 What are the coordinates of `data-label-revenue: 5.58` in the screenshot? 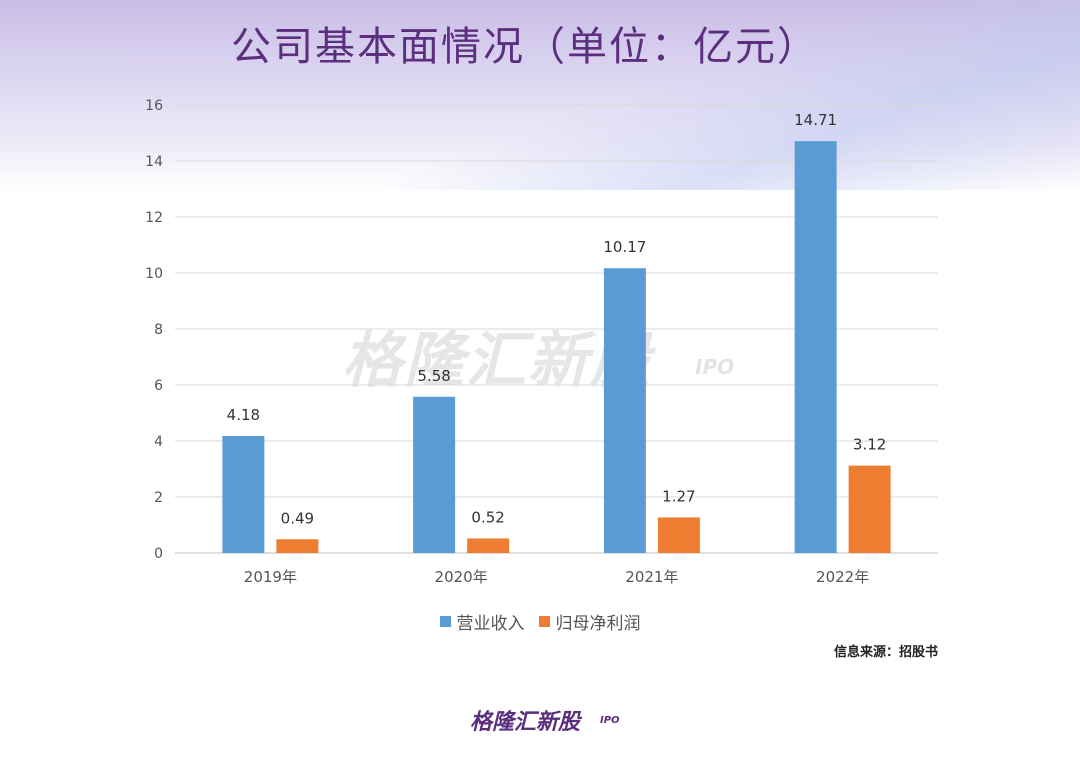 It's located at (433, 376).